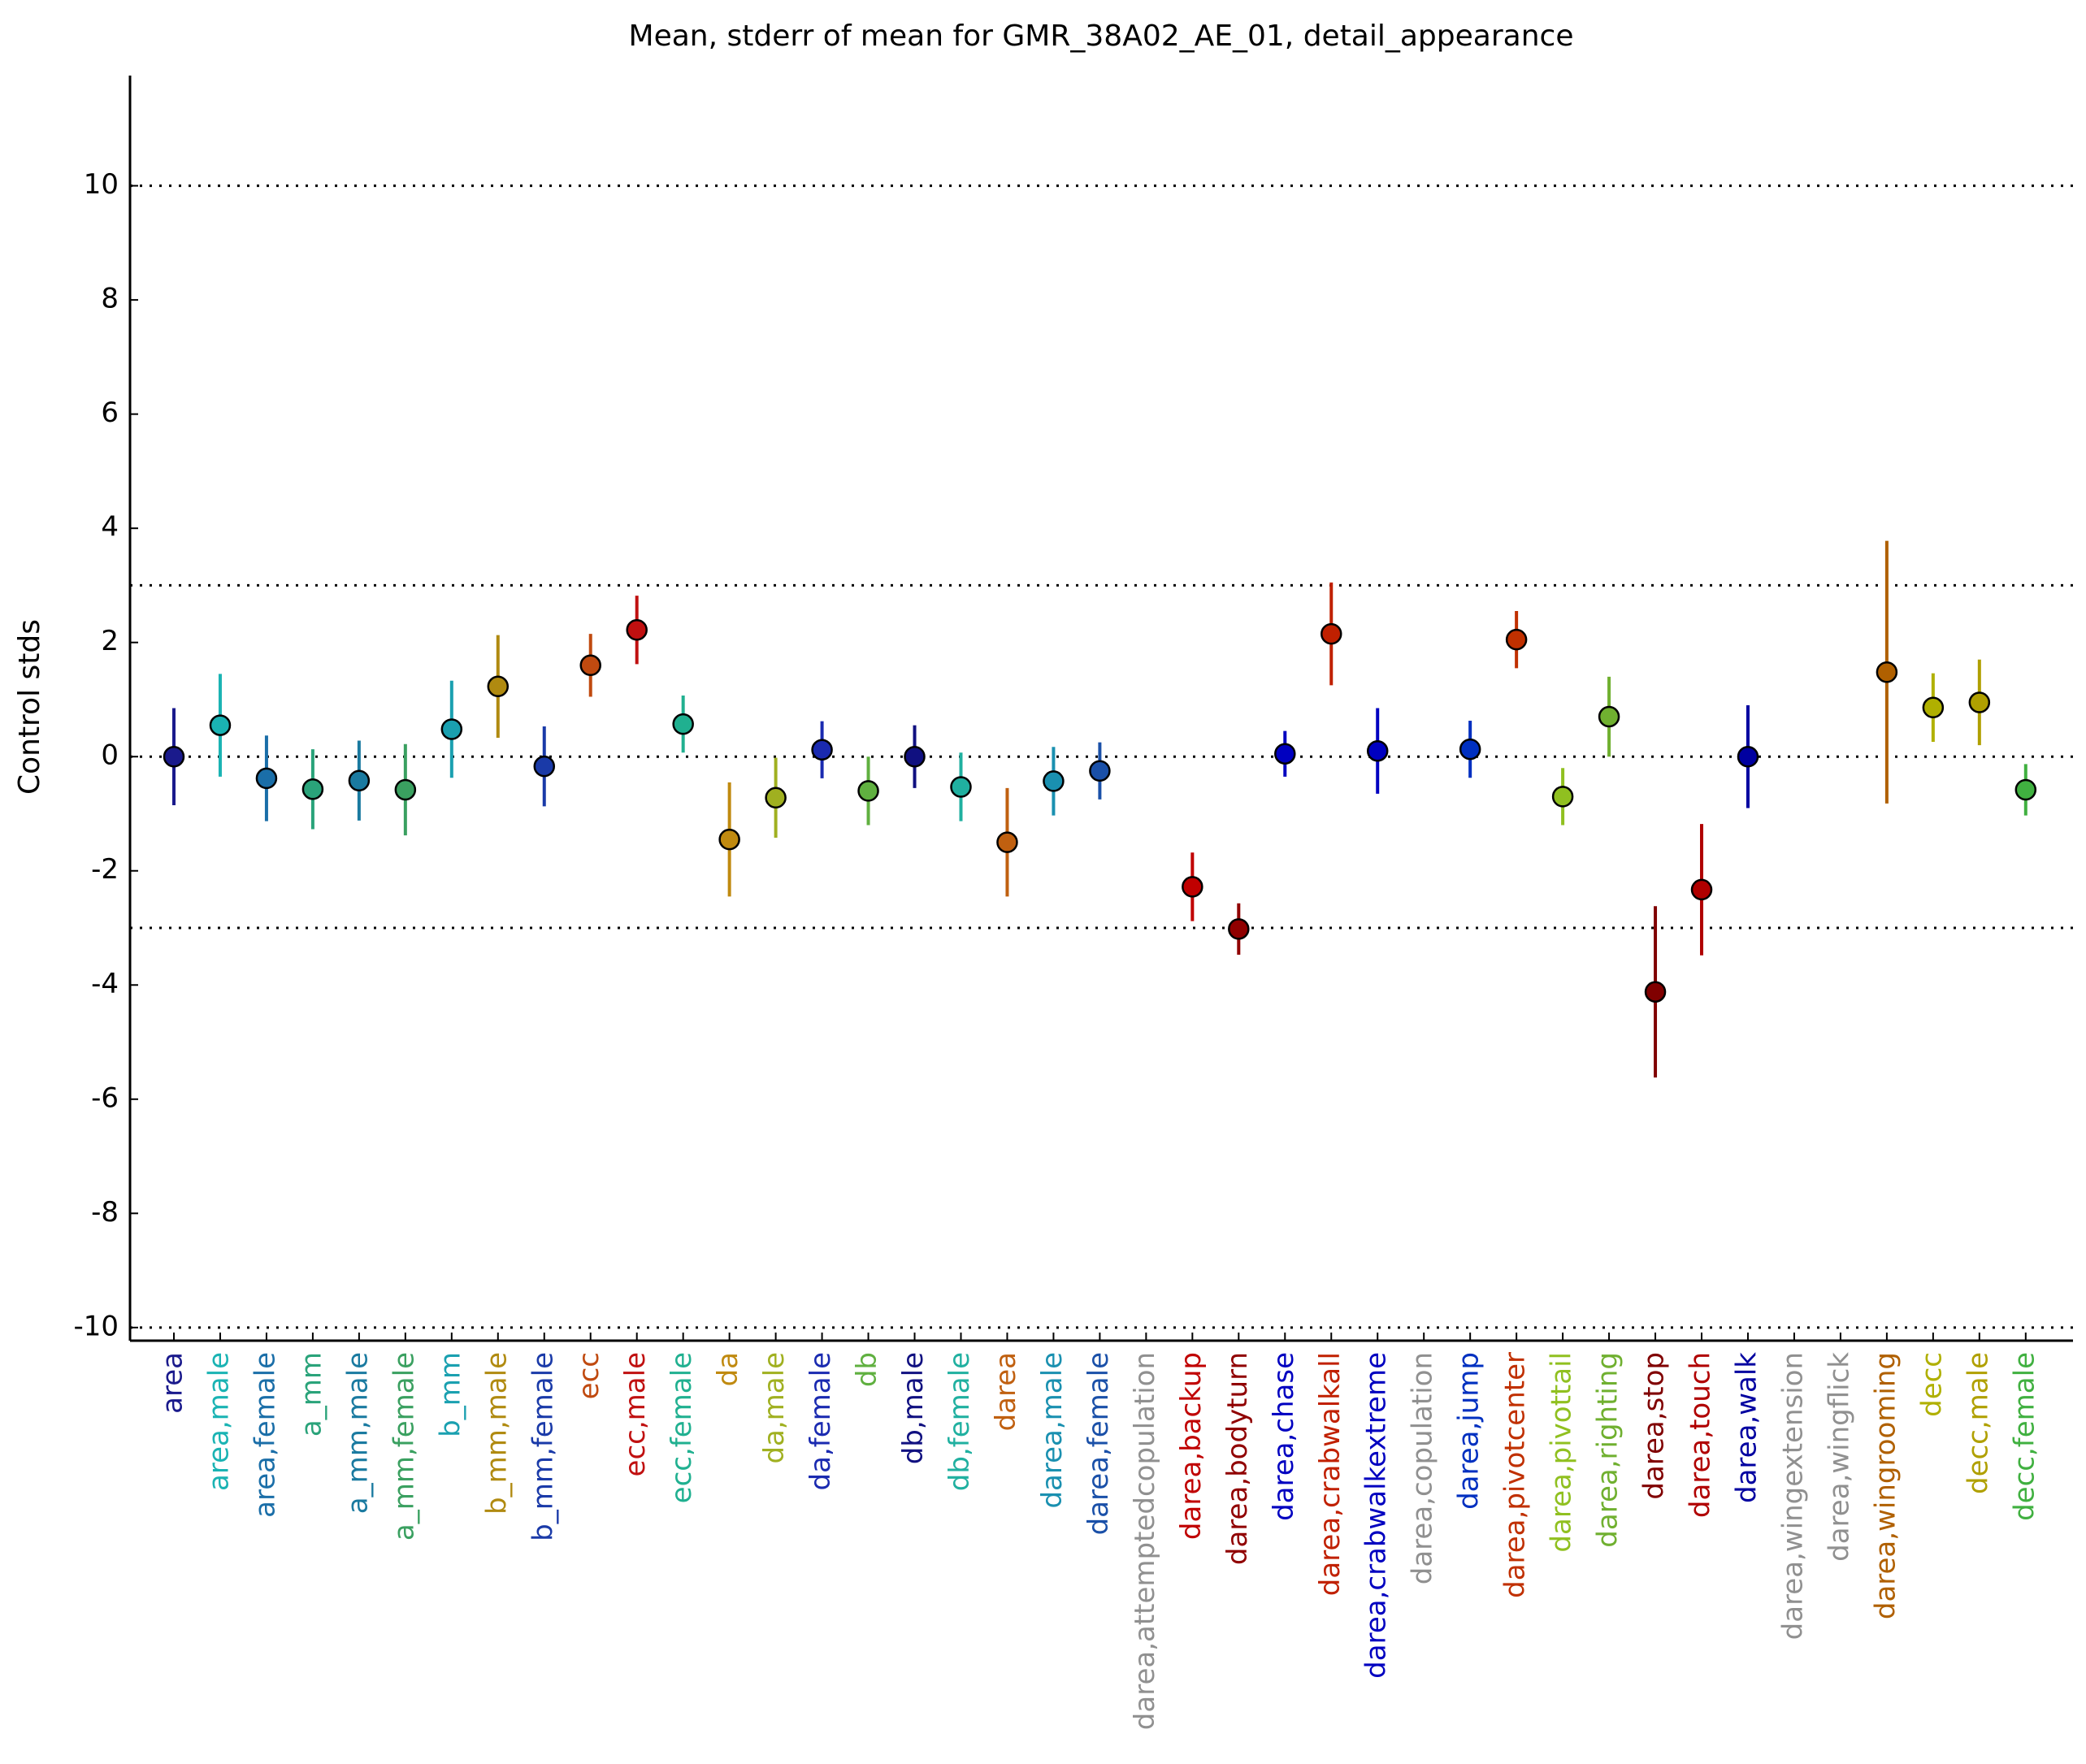 Image resolution: width=2086 pixels, height=1764 pixels. Describe the element at coordinates (1469, 1431) in the screenshot. I see `x-tick-label: darea,jump` at that location.